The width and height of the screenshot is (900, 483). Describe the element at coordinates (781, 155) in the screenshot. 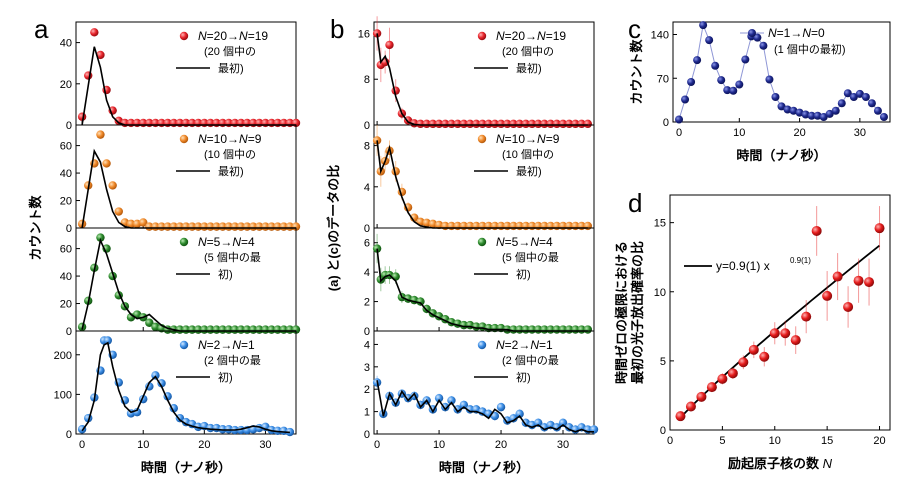

I see `c-xlabel: 時間（ナノ秒）` at that location.